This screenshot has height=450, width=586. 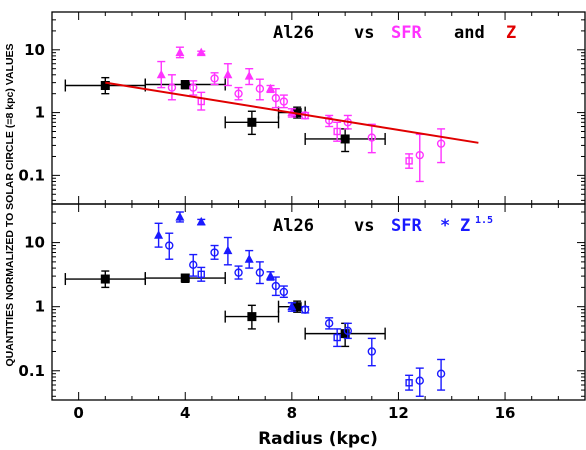 What do you see at coordinates (469, 33) in the screenshot?
I see `ann-top-and: and` at bounding box center [469, 33].